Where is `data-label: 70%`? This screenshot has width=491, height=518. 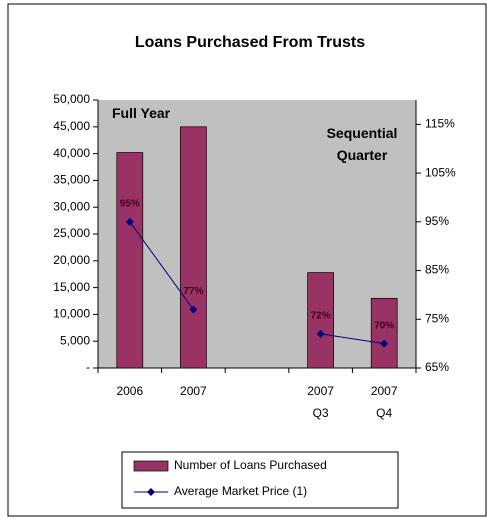
data-label: 70% is located at coordinates (384, 325).